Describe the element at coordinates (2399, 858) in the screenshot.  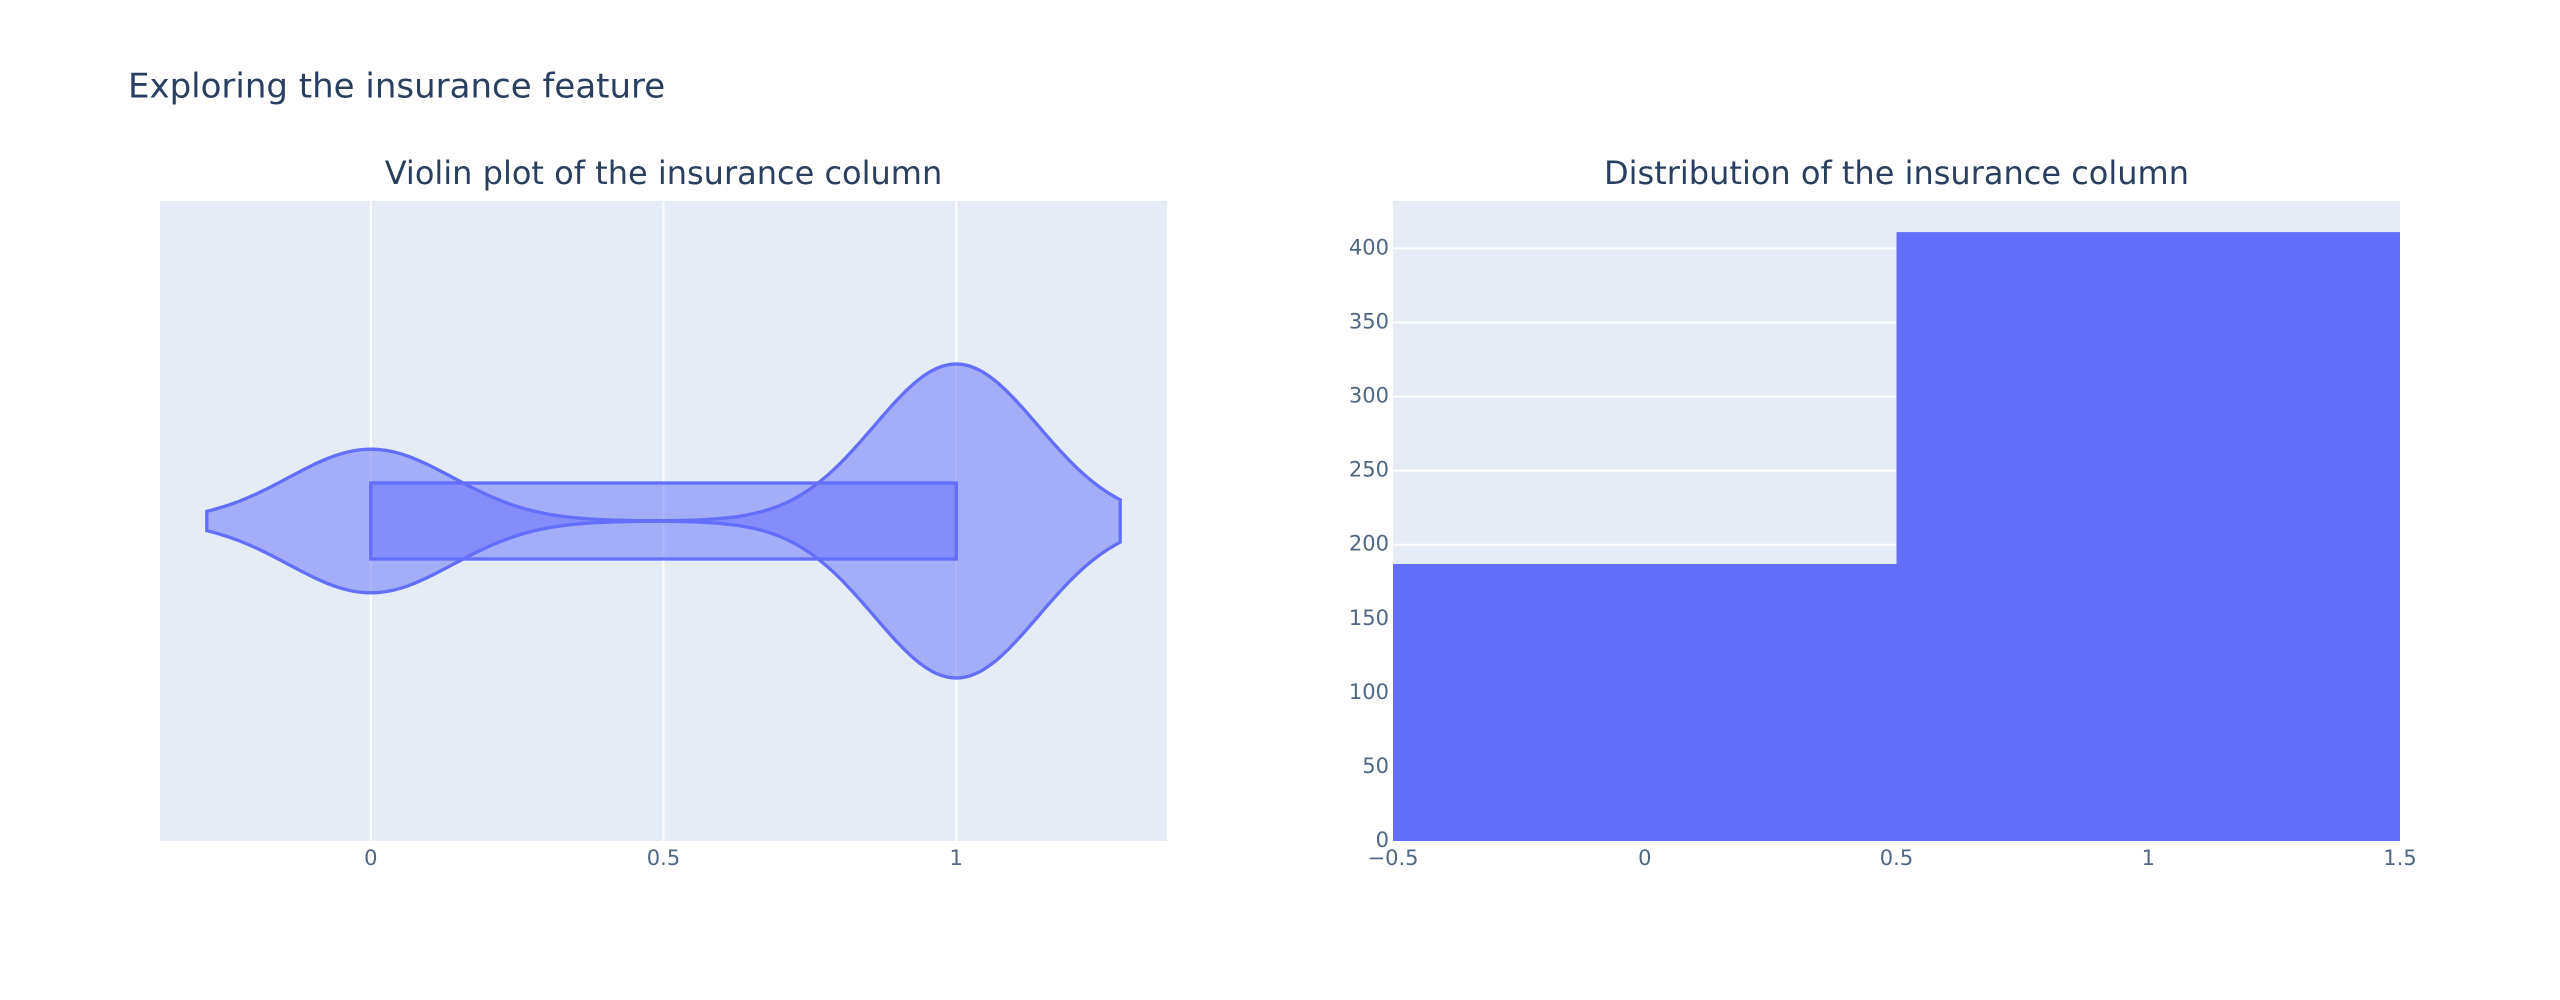
I see `x-tick-label: 1.5` at that location.